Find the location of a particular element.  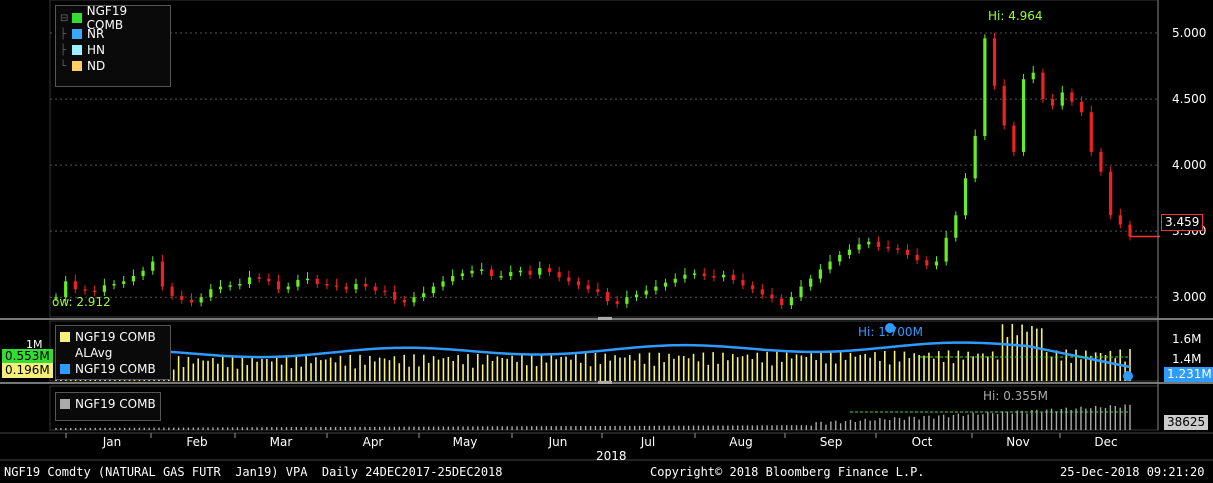

legend-item-oi: NGF19 COMB is located at coordinates (108, 404).